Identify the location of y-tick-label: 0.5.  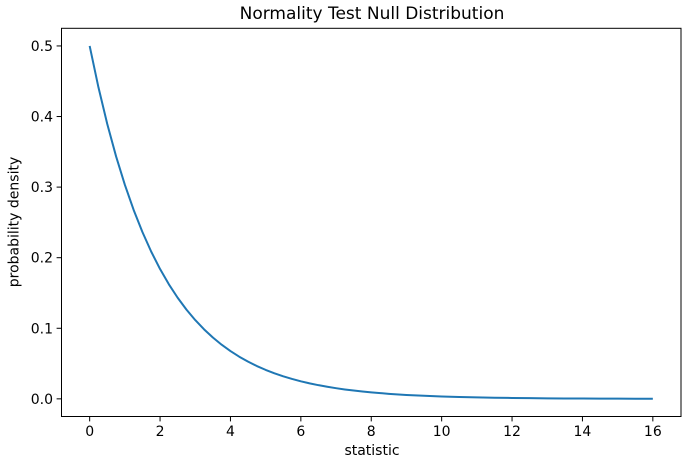
(42, 47).